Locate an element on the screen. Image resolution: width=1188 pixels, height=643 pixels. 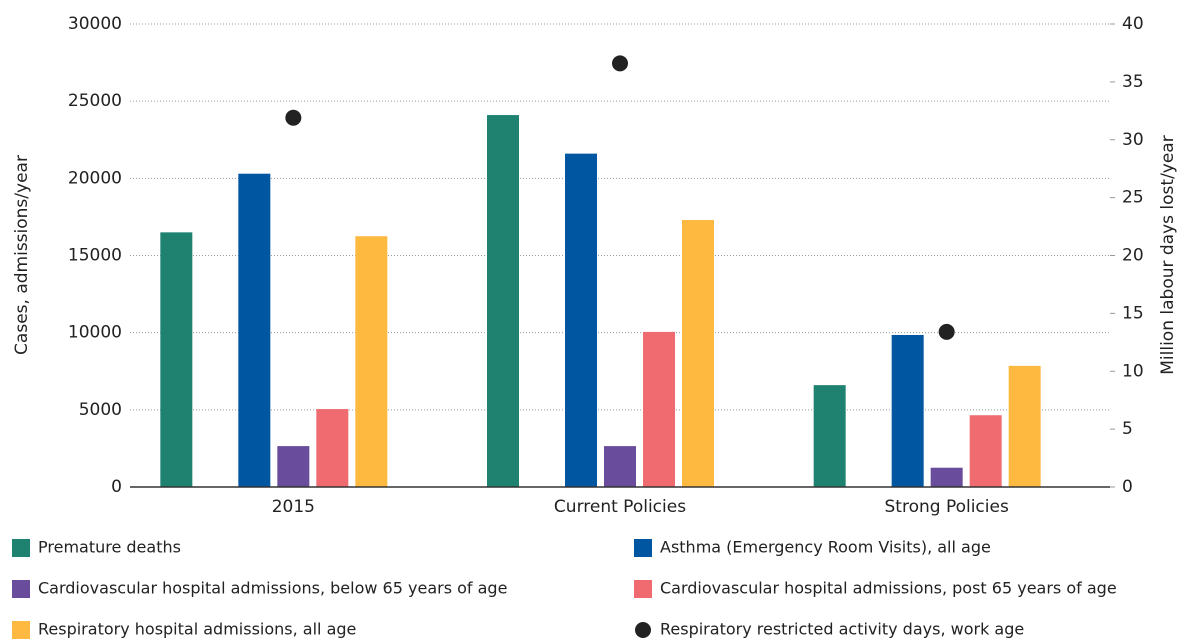
y-tick-label: 5000 is located at coordinates (100, 410).